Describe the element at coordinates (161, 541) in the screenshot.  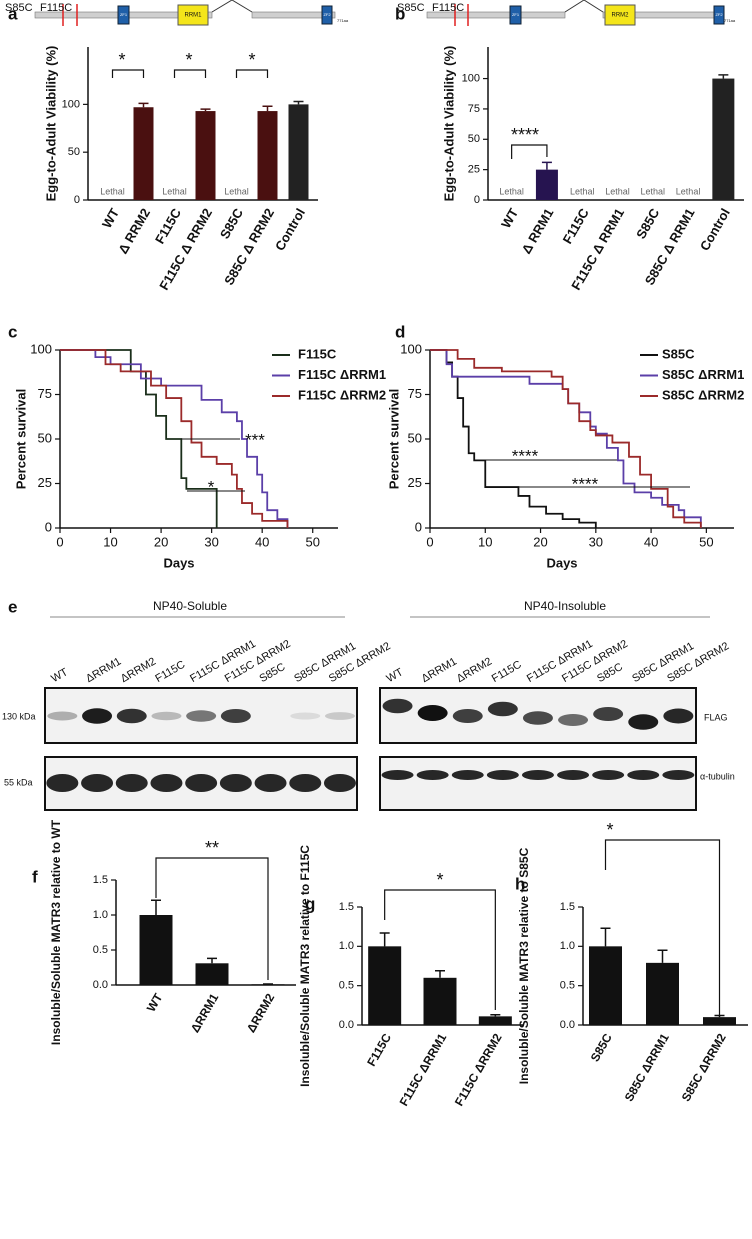
I see `x-tick-label: 20` at that location.